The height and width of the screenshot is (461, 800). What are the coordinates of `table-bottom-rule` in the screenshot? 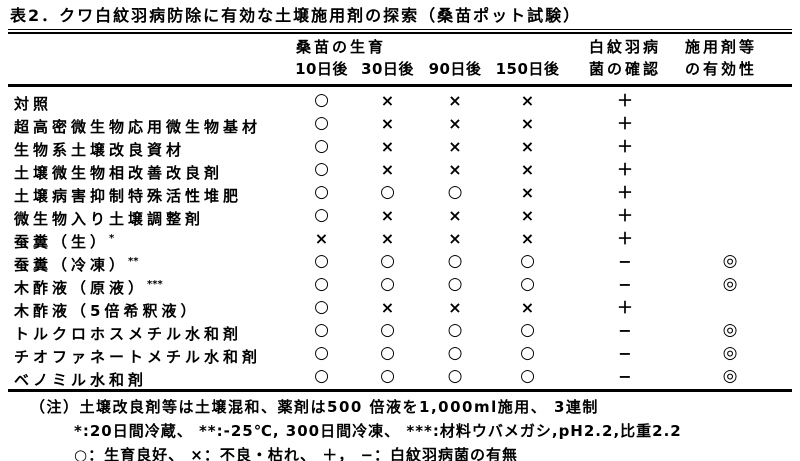 It's located at (400, 390).